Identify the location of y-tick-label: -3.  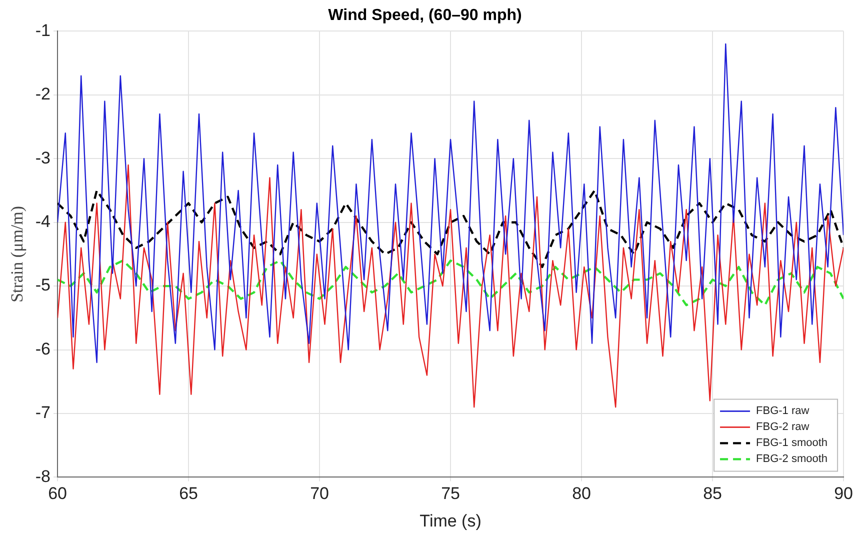
(43, 158).